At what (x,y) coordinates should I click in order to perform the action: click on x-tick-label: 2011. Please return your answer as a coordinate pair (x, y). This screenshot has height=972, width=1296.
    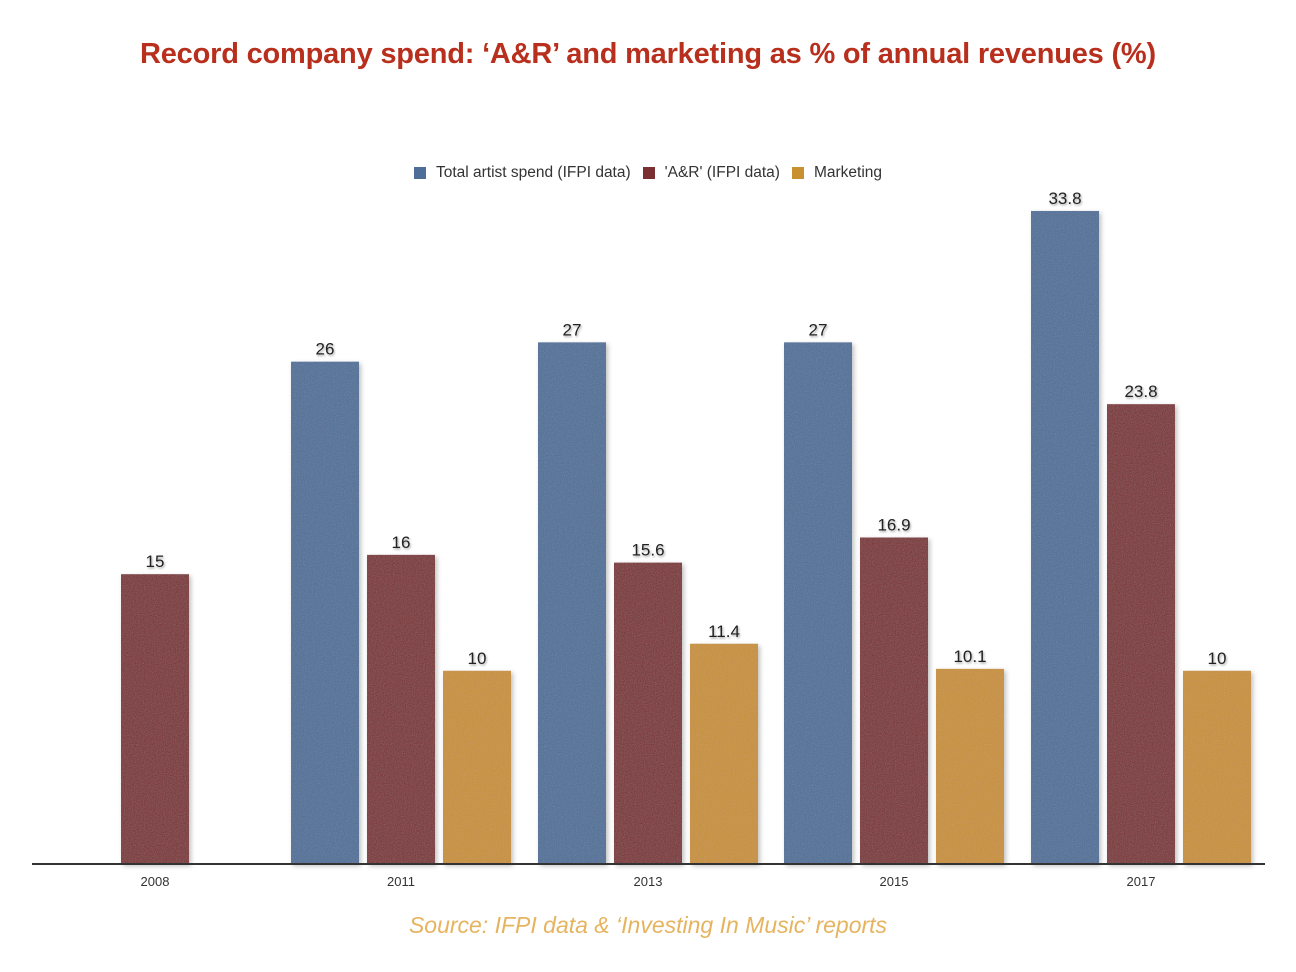
    Looking at the image, I should click on (401, 881).